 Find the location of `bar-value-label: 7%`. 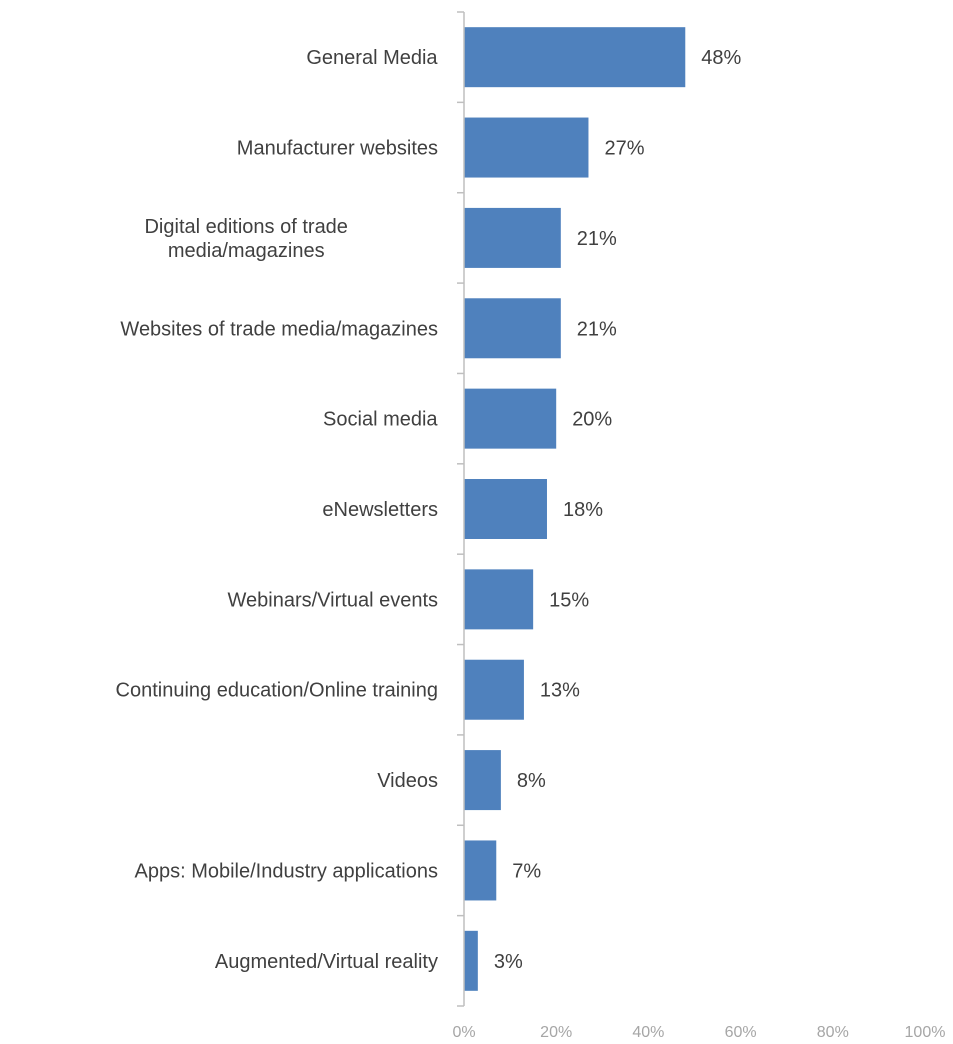

bar-value-label: 7% is located at coordinates (526, 871).